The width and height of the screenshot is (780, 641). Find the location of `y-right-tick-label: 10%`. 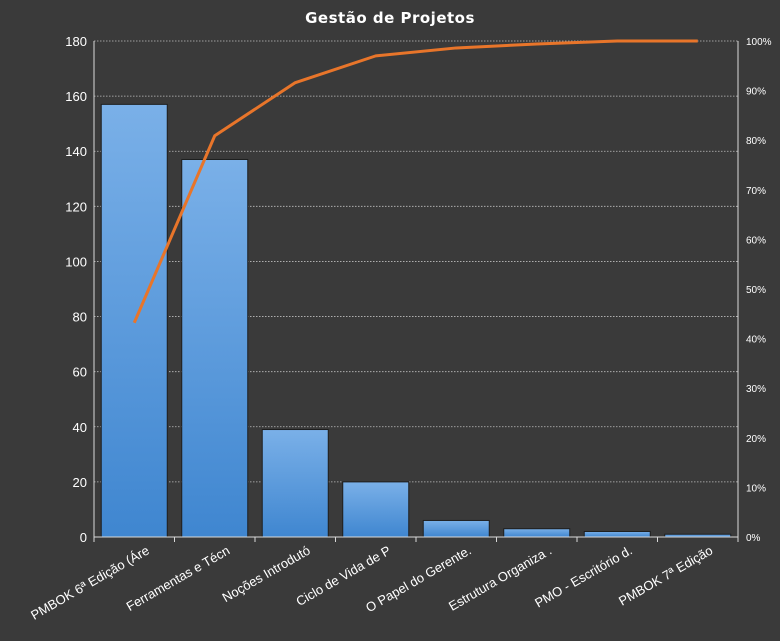

y-right-tick-label: 10% is located at coordinates (756, 488).